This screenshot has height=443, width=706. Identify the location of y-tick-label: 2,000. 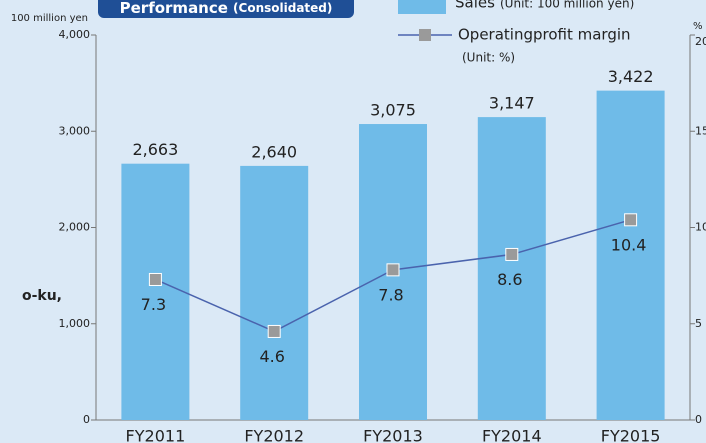
(75, 227).